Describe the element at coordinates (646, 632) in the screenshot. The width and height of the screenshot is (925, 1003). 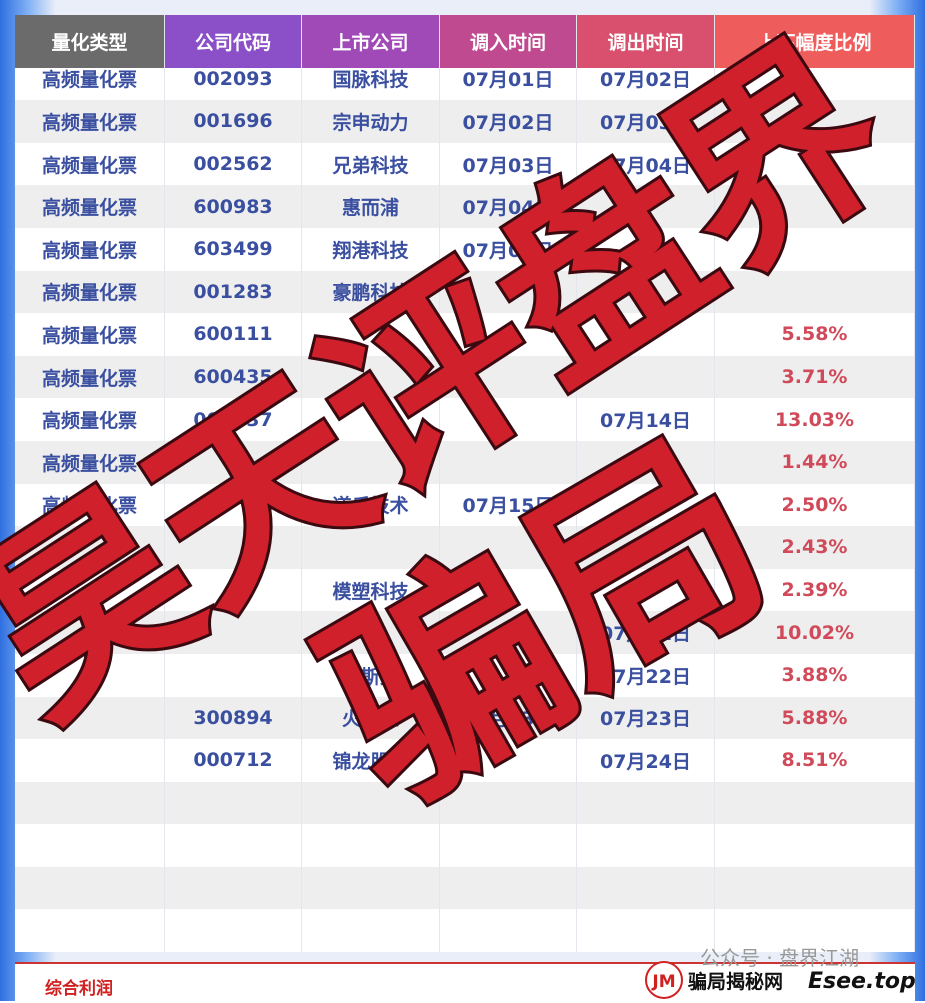
I see `cell: 07月21日` at that location.